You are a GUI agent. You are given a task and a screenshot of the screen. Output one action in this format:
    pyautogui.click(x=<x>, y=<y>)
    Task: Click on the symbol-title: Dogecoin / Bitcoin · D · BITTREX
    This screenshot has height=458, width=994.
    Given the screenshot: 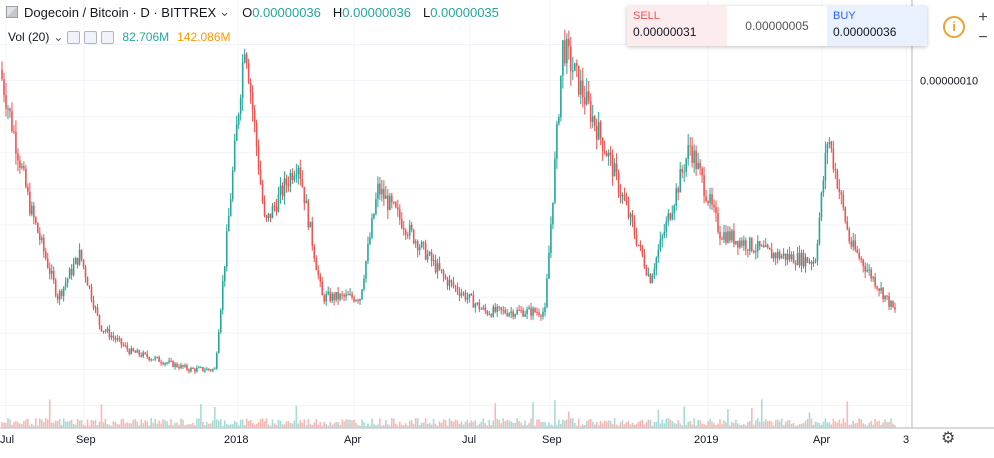 What is the action you would take?
    pyautogui.click(x=120, y=12)
    